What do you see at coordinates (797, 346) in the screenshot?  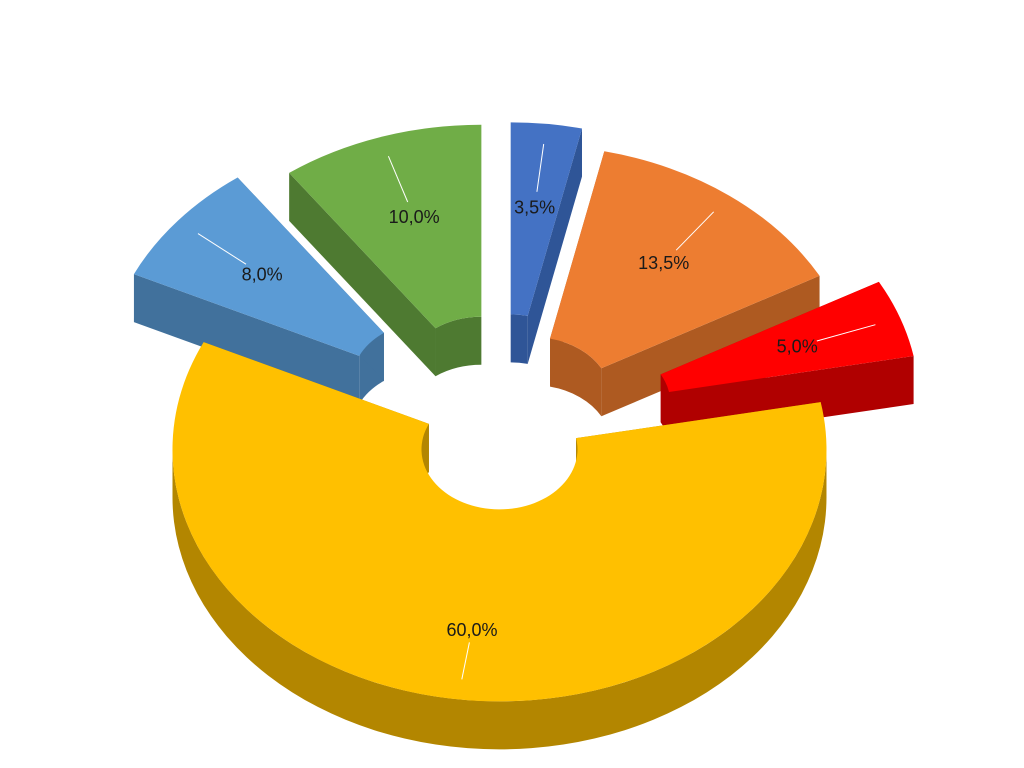 I see `slice-label-2: 5,0%` at bounding box center [797, 346].